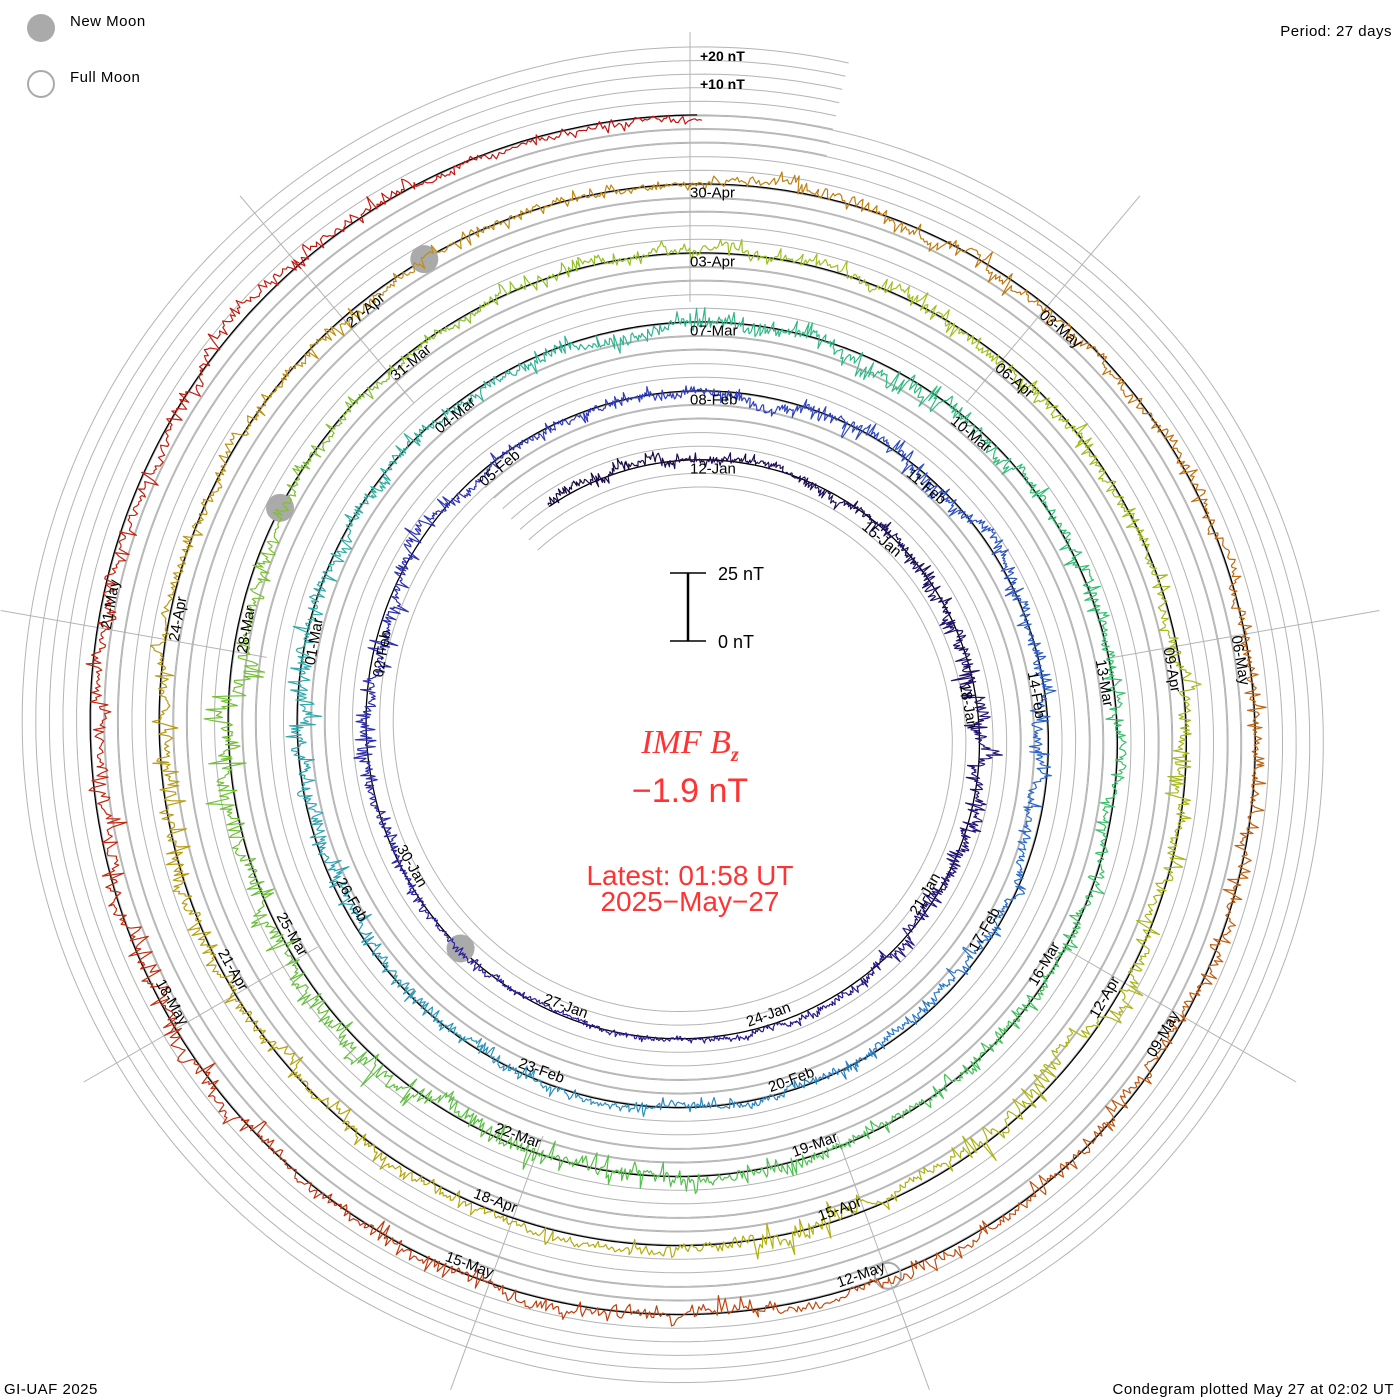 The image size is (1400, 1400). I want to click on latest-date: 2025−May−27, so click(690, 901).